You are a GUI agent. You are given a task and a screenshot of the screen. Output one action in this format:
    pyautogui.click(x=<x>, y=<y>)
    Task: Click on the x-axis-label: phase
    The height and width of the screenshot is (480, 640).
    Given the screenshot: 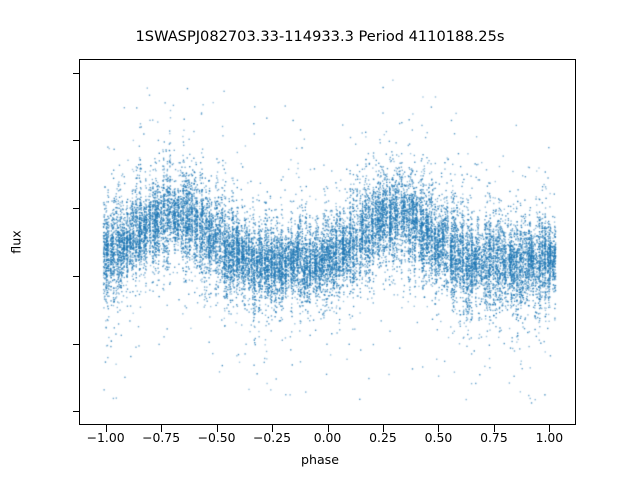 What is the action you would take?
    pyautogui.click(x=319, y=459)
    